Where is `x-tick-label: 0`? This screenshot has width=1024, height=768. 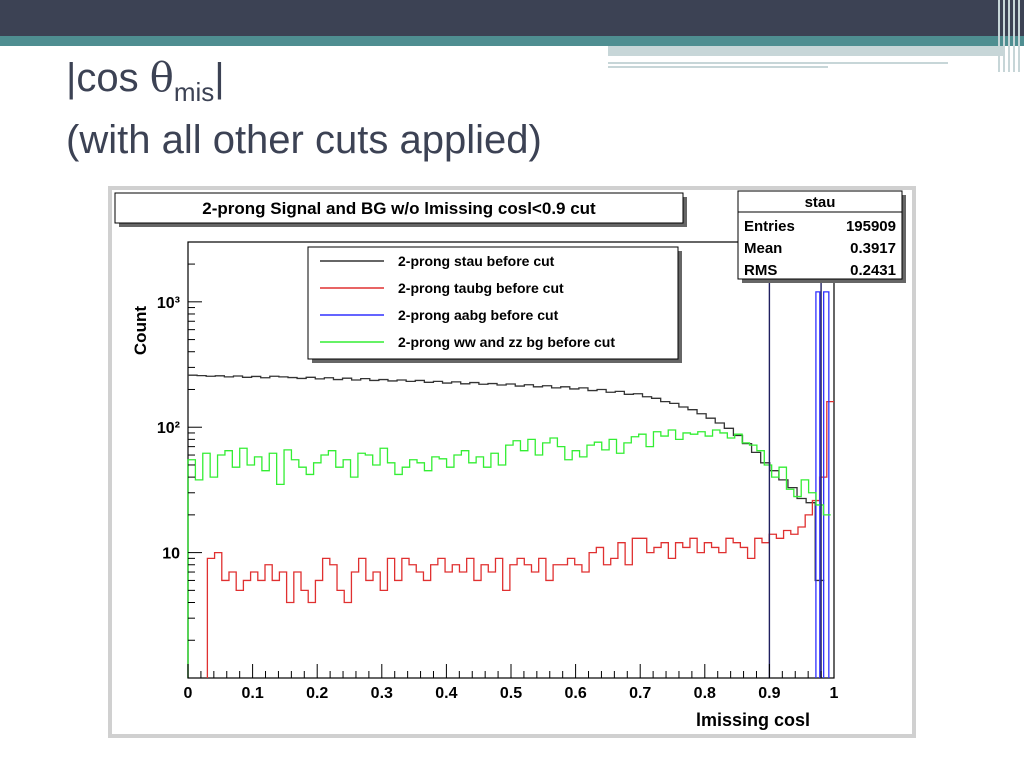 x-tick-label: 0 is located at coordinates (188, 693).